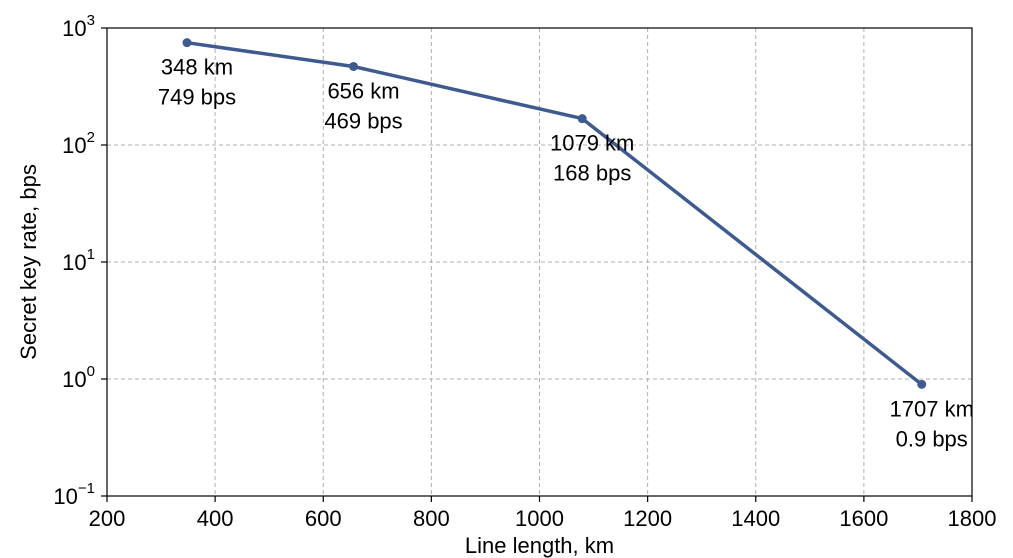  Describe the element at coordinates (78, 26) in the screenshot. I see `y-tick-label: 10³` at that location.